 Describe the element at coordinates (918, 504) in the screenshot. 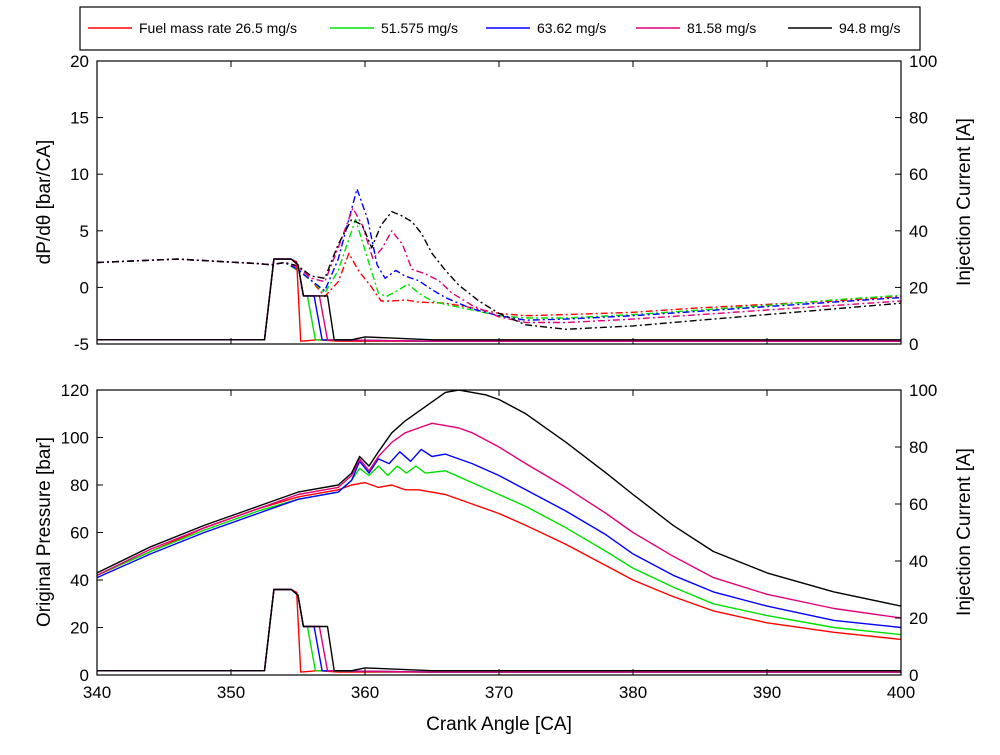

I see `bottom-y2-tick-label: 60` at that location.